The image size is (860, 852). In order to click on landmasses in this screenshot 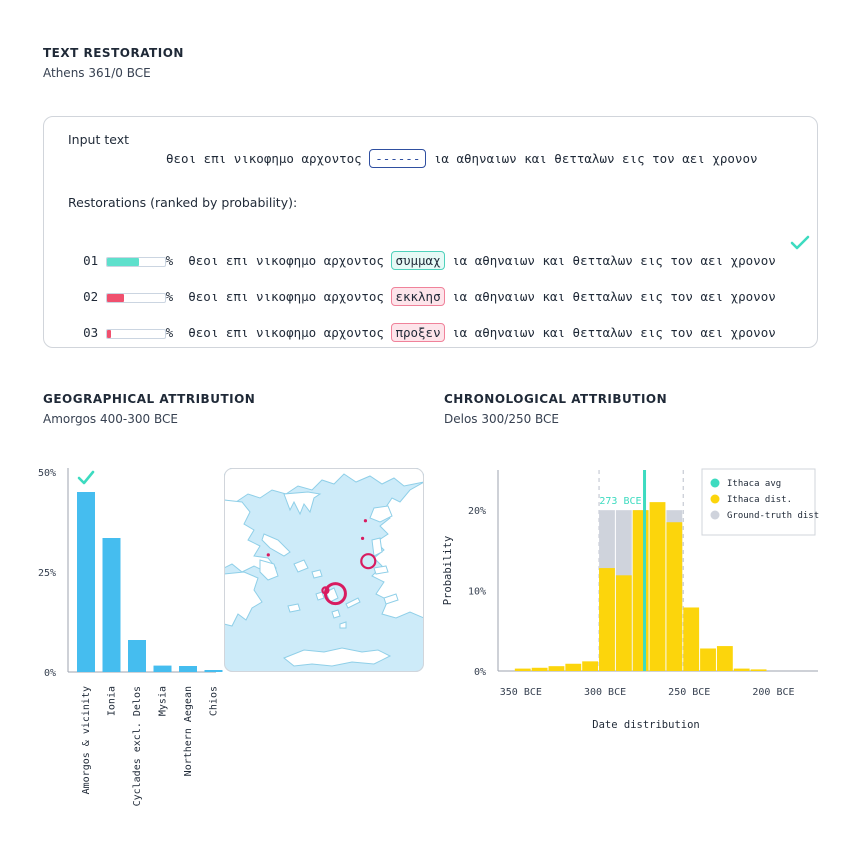, I will do `click(324, 567)`.